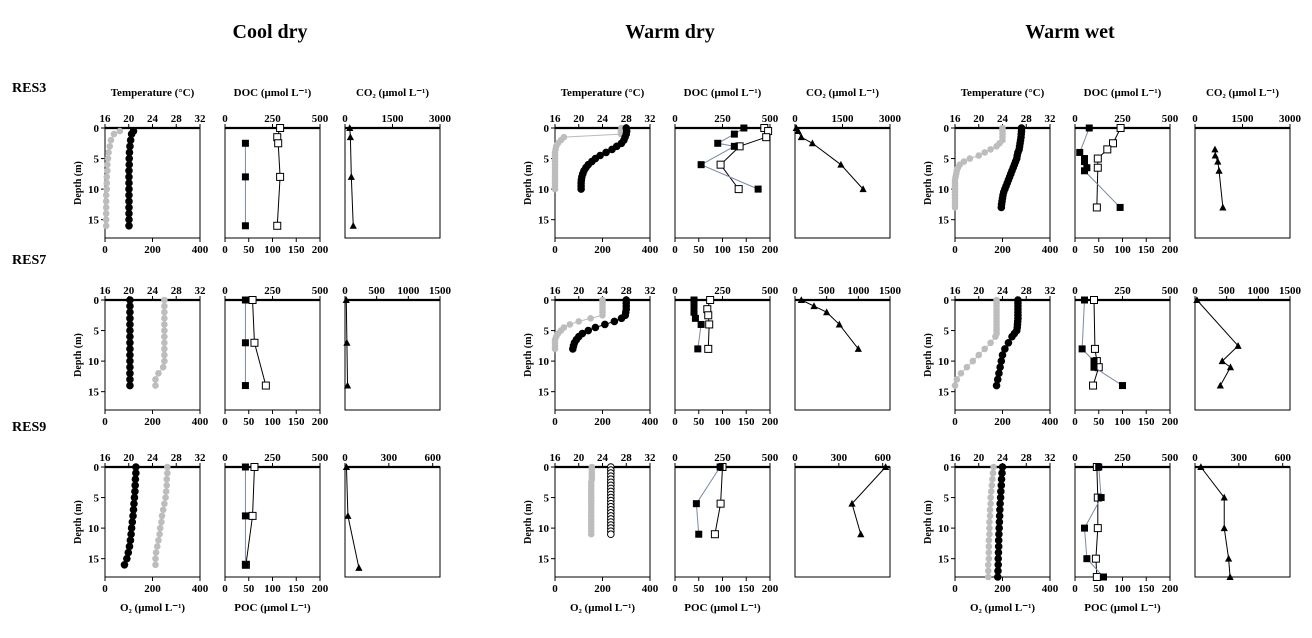 This screenshot has height=638, width=1312. I want to click on co2-axis-title: CO₂ (μmol L⁻¹), so click(1242, 93).